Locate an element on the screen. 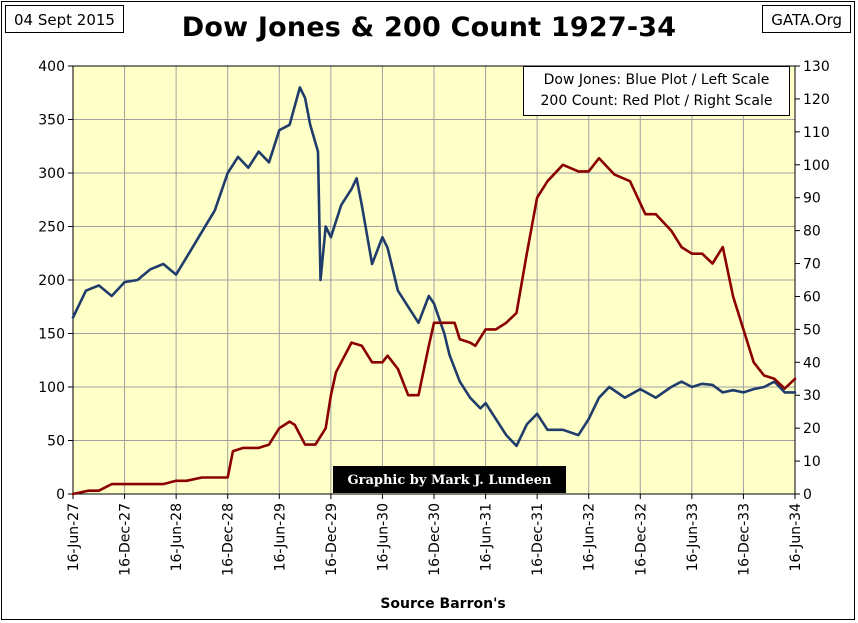 The image size is (858, 623). x-tick-label: 16-Dec-33 is located at coordinates (744, 539).